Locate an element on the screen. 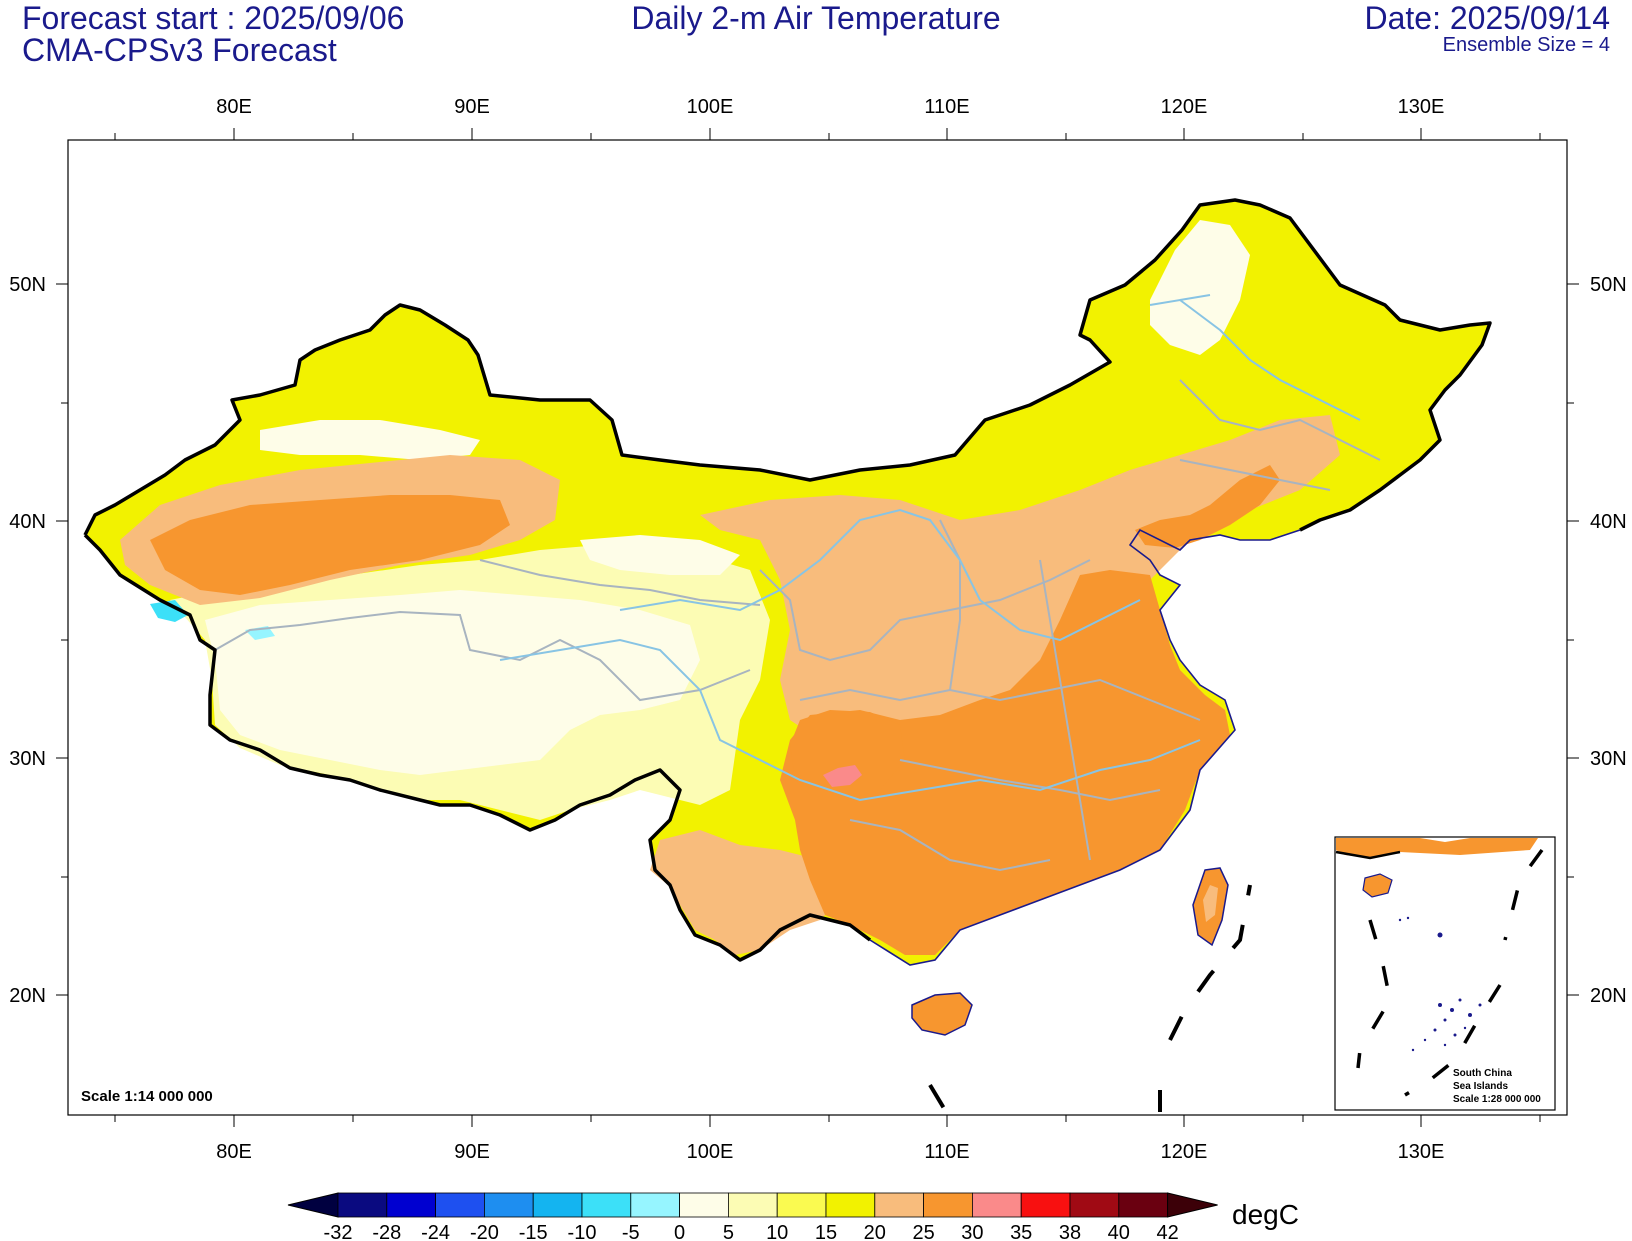 The image size is (1632, 1241). colorbar-tick-label: 35 is located at coordinates (1021, 1231).